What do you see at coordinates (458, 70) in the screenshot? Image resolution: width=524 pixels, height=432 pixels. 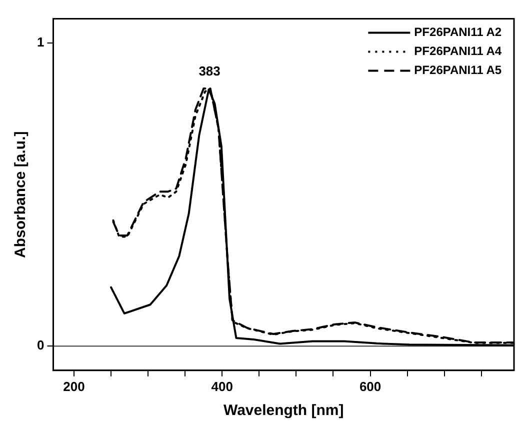 I see `legend-label: PF26PANI11 A5` at bounding box center [458, 70].